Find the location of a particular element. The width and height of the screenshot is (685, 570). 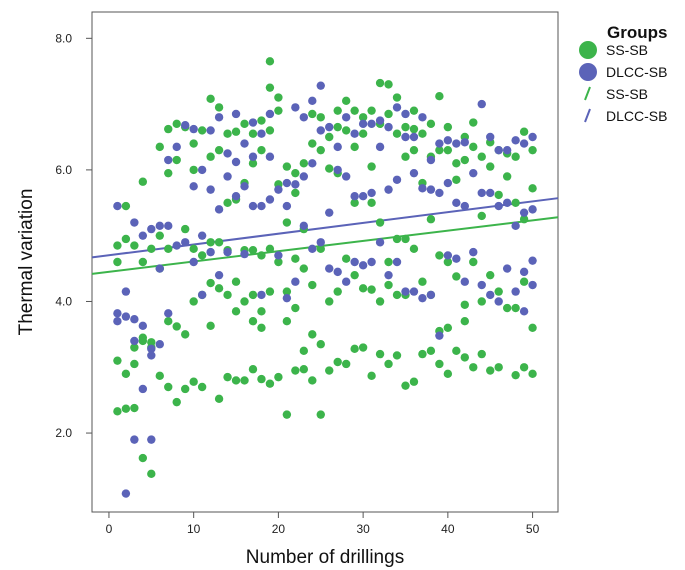

x-tick-label: 0 is located at coordinates (109, 529).